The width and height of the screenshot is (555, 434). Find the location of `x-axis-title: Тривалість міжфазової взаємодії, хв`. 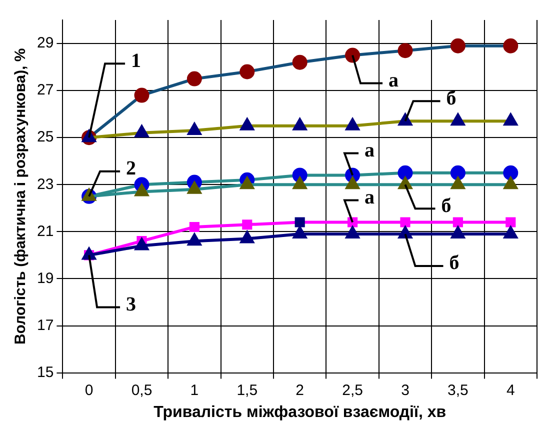

x-axis-title: Тривалість міжфазової взаємодії, хв is located at coordinates (300, 412).